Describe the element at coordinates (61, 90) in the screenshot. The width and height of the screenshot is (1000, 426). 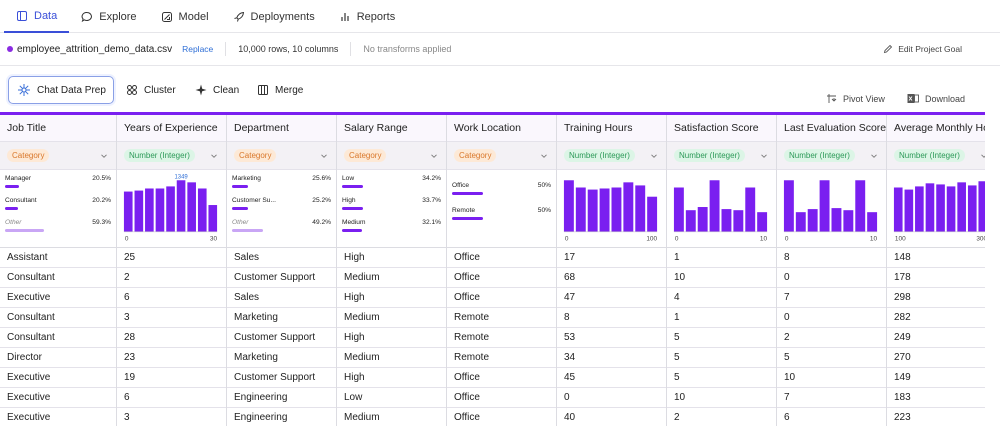
I see `chat-data-prep-button: Chat Data Prep` at that location.